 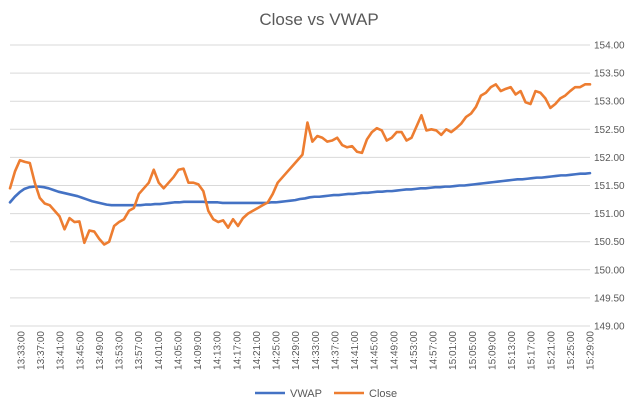 I want to click on y-tick-label: 149.50, so click(x=609, y=298).